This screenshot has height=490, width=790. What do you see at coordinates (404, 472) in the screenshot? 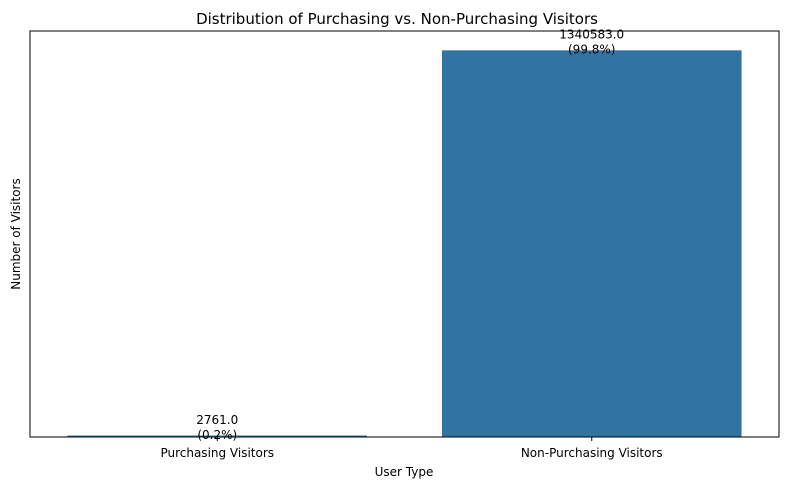
I see `x-axis-label: User Type` at bounding box center [404, 472].